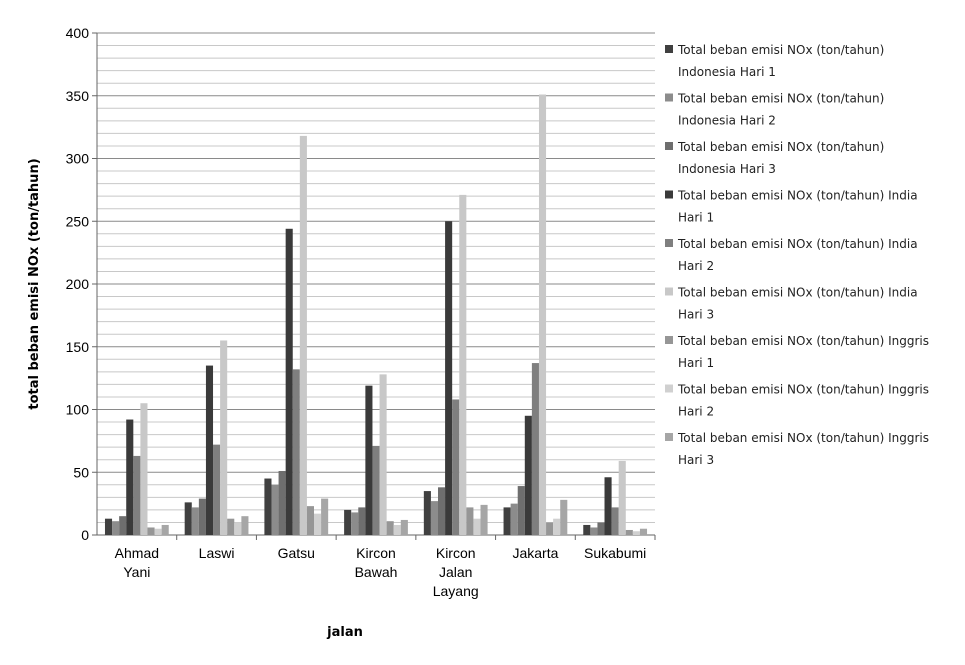 The width and height of the screenshot is (965, 665). Describe the element at coordinates (376, 562) in the screenshot. I see `x-tick-label: Kircon Bawah` at that location.